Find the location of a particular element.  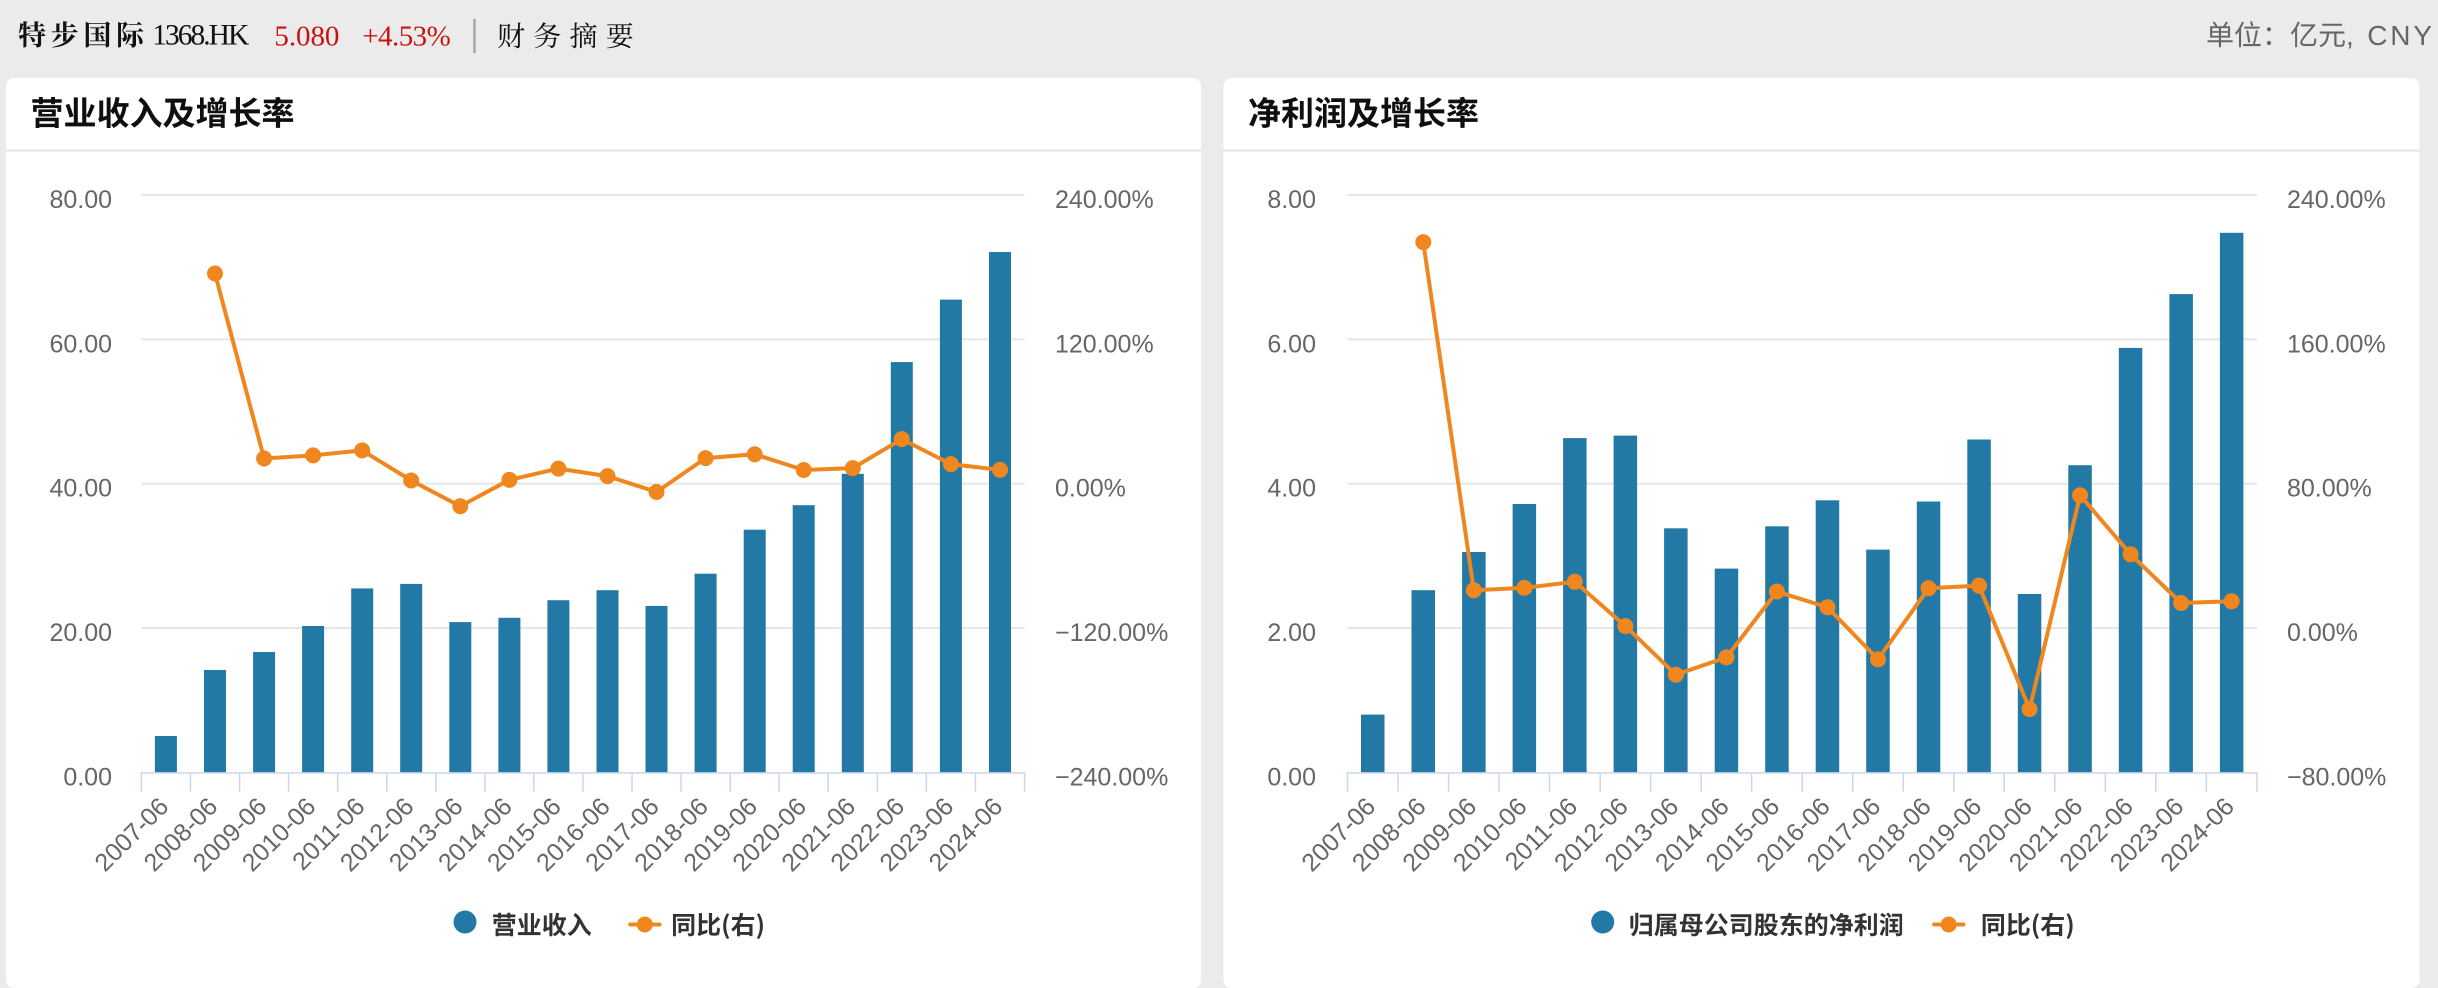

svg-text: +4.53% is located at coordinates (406, 37).